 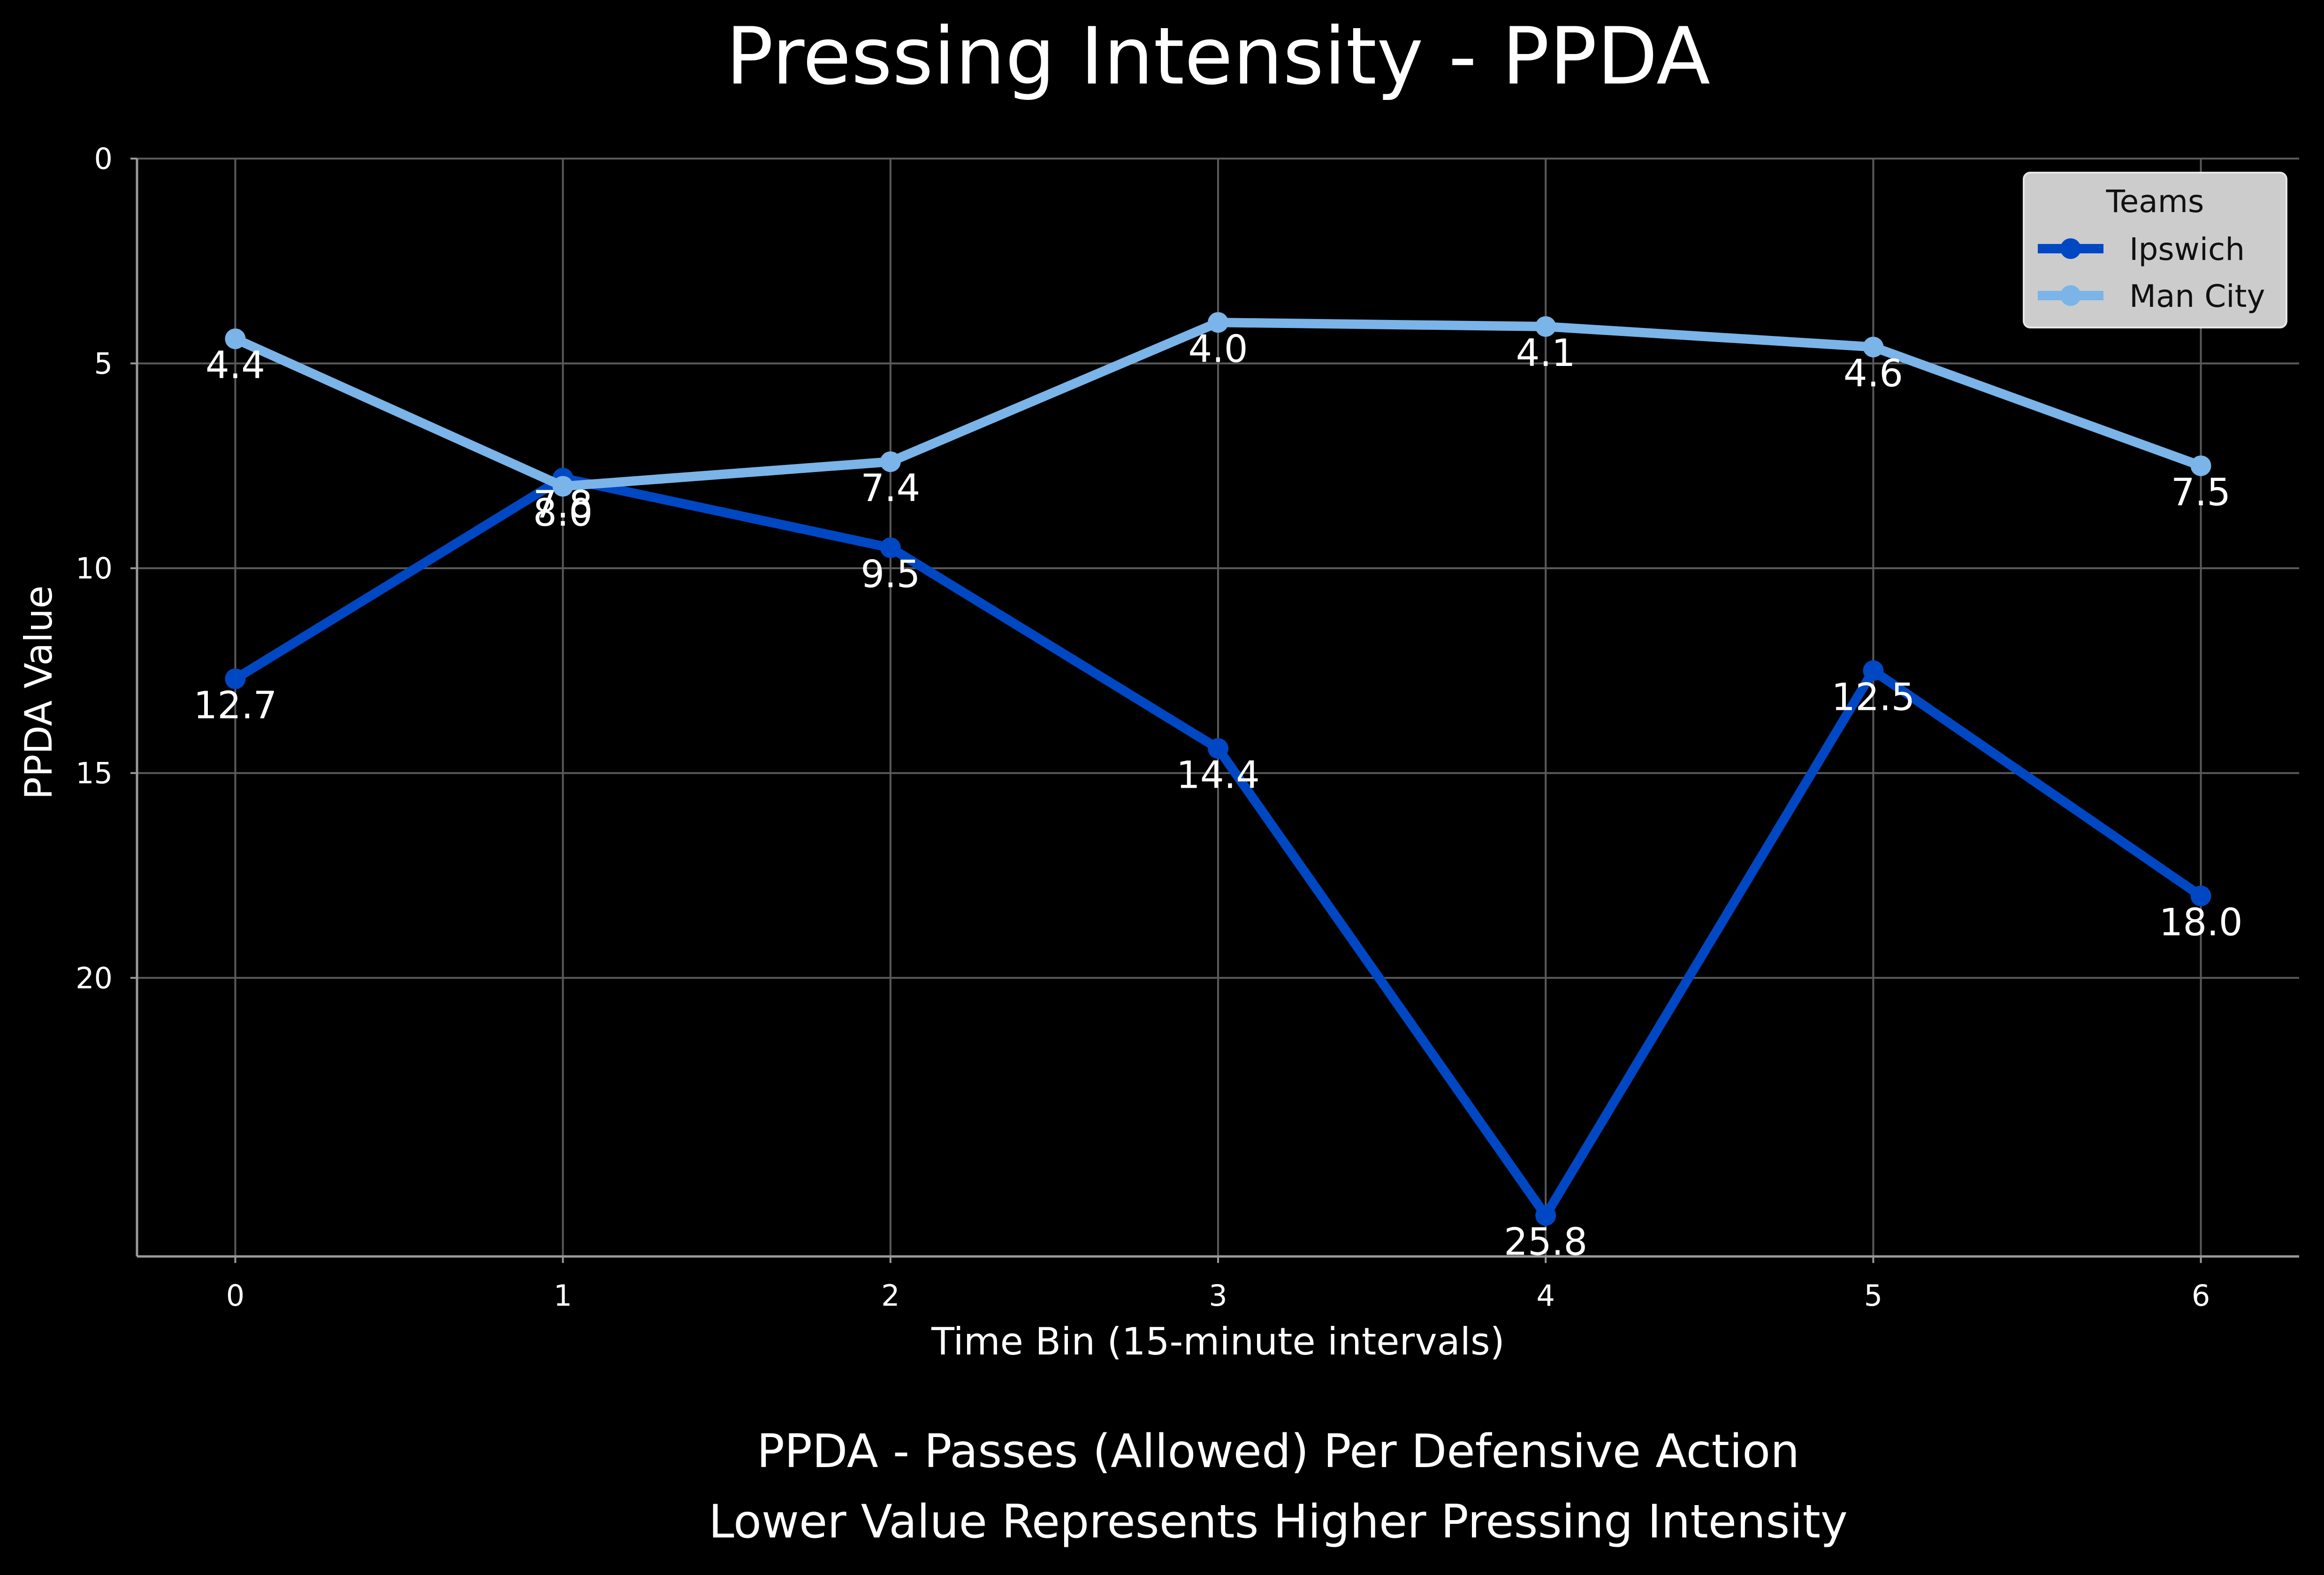 What do you see at coordinates (235, 705) in the screenshot?
I see `data-label-ipswich: 12.7` at bounding box center [235, 705].